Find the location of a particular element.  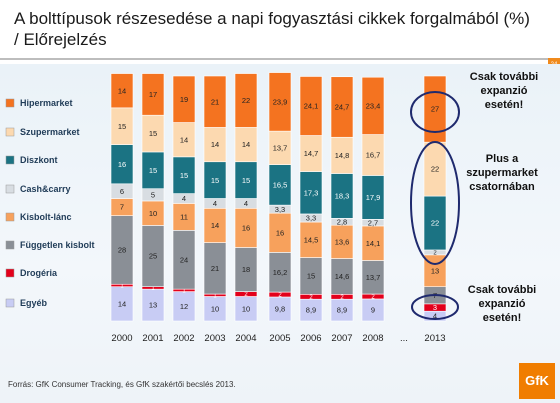

data-label: 18,3 is located at coordinates (342, 196).